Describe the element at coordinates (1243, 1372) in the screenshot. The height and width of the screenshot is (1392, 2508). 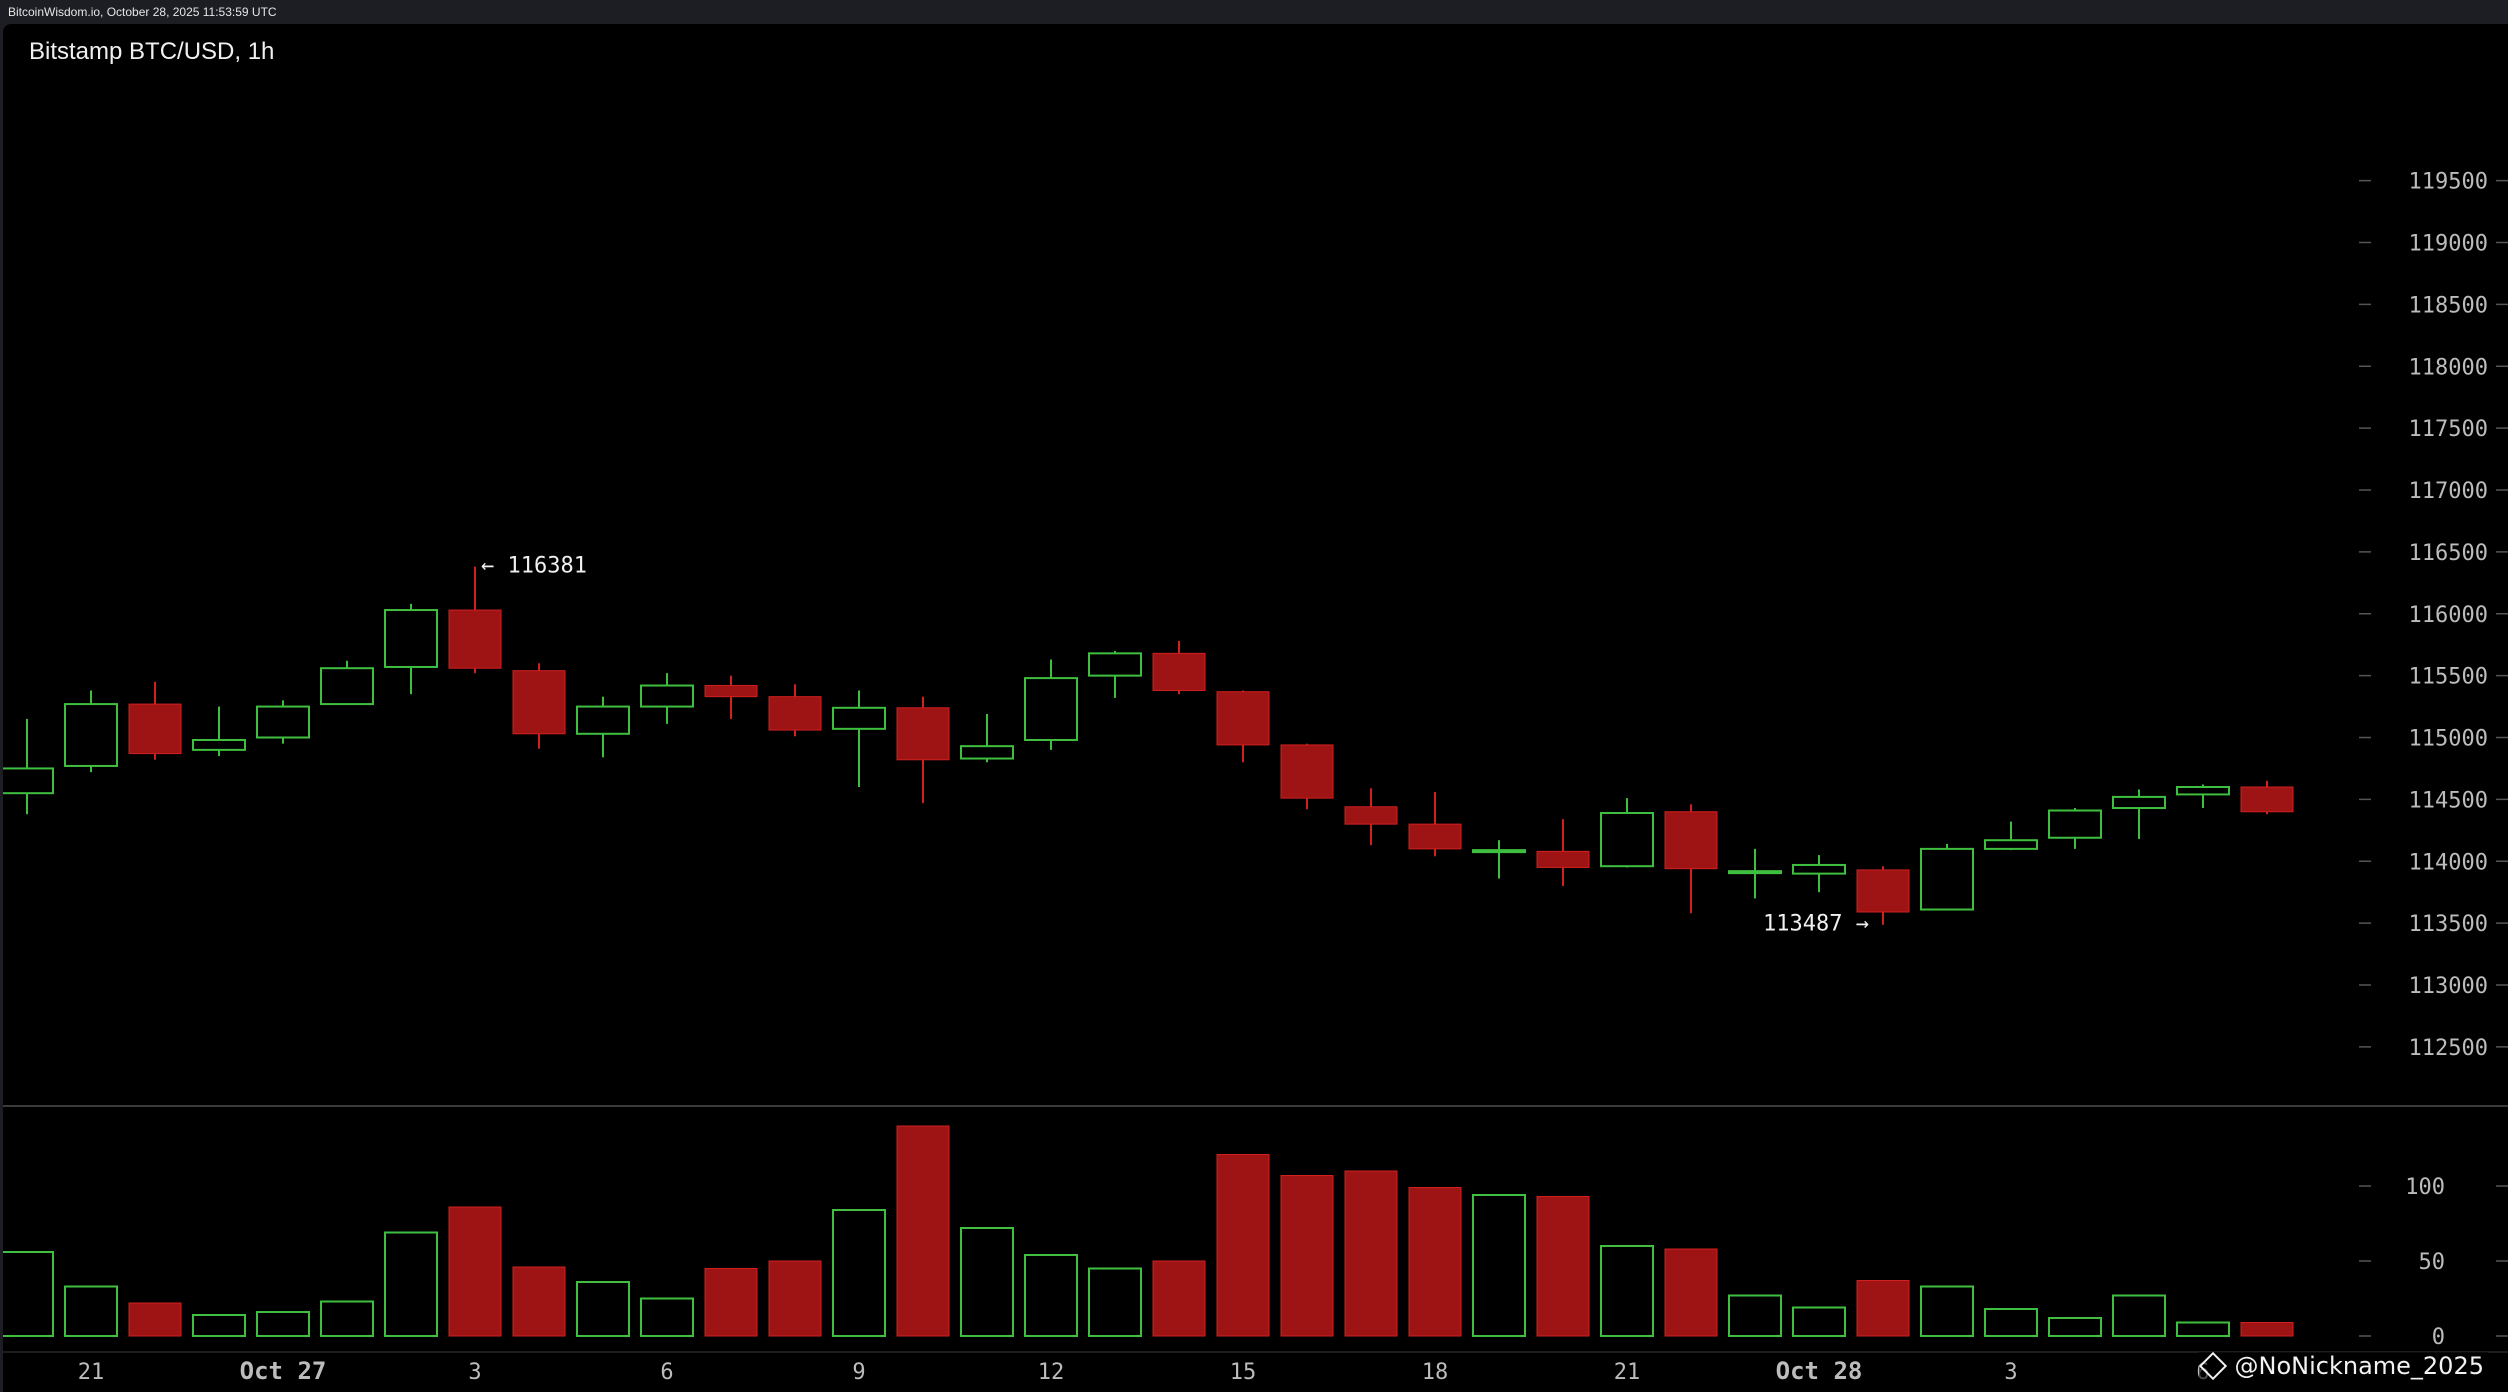
I see `time-tick-label: 15` at that location.